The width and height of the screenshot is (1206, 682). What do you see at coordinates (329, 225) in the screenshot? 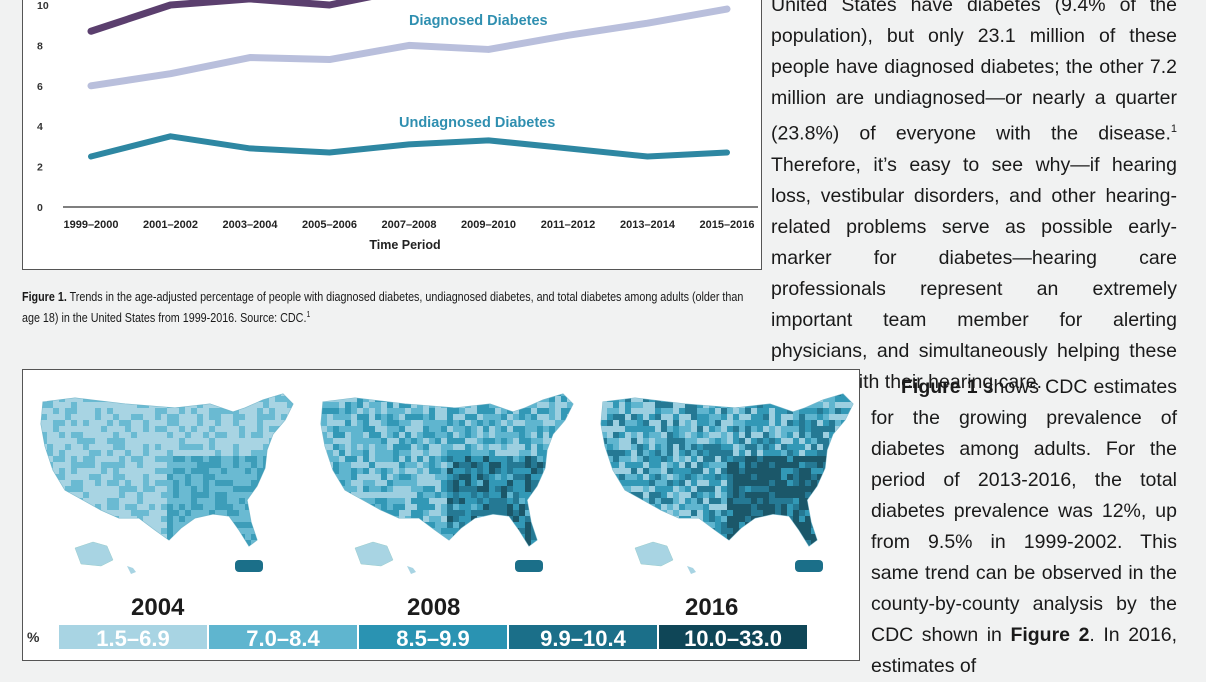
I see `x-tick-label: 2005–2006` at bounding box center [329, 225].